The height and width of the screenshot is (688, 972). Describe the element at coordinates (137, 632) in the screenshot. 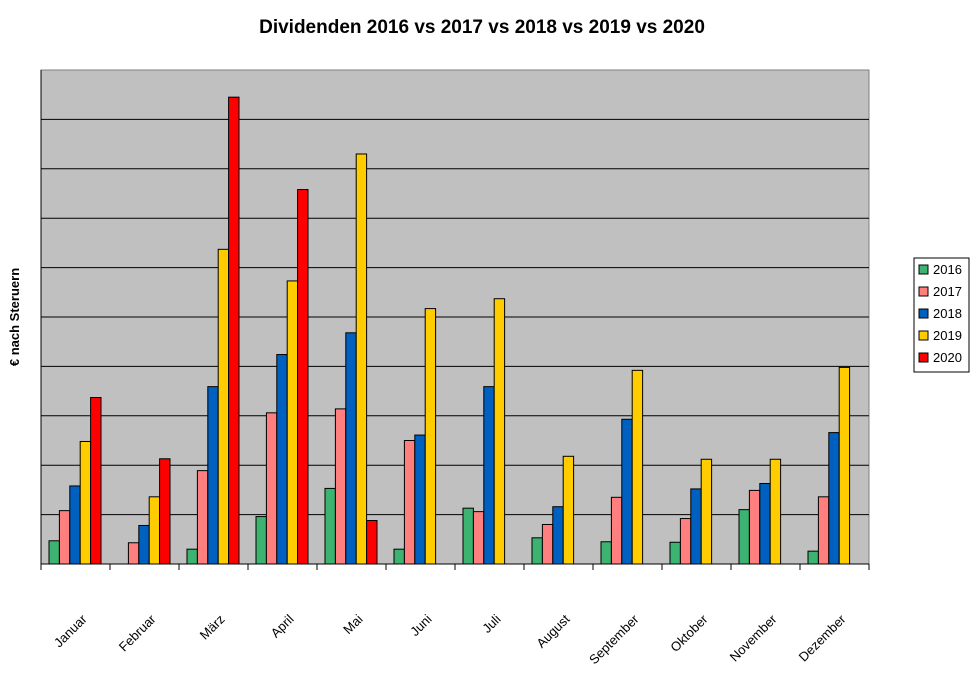

I see `x-tick-label: Februar` at that location.